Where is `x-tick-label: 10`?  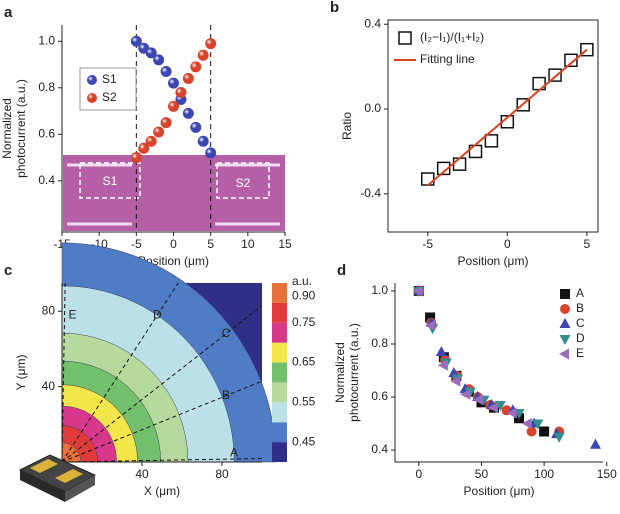 x-tick-label: 10 is located at coordinates (248, 244).